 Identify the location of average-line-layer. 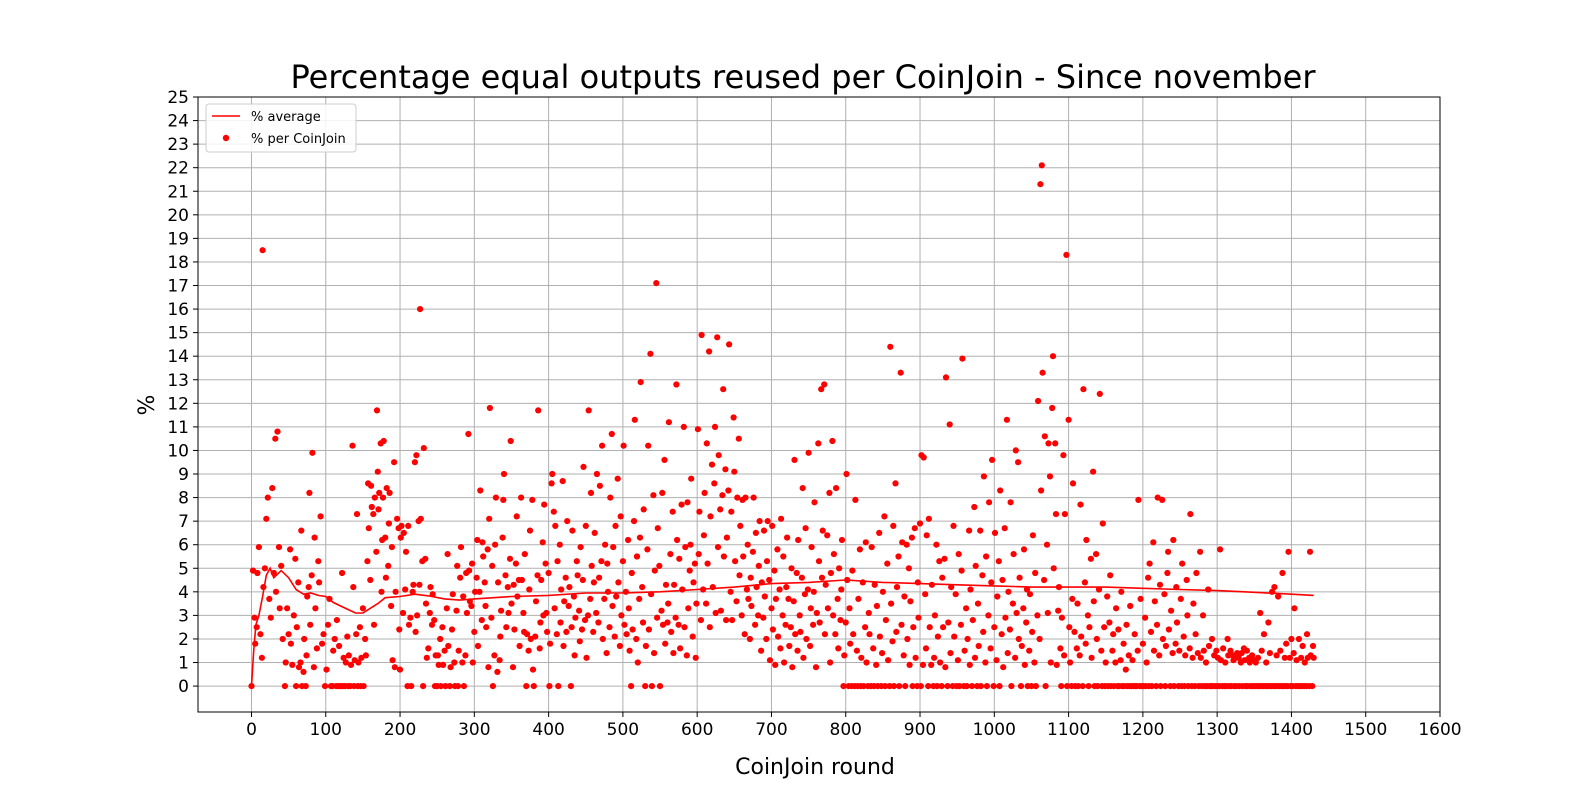
(782, 626).